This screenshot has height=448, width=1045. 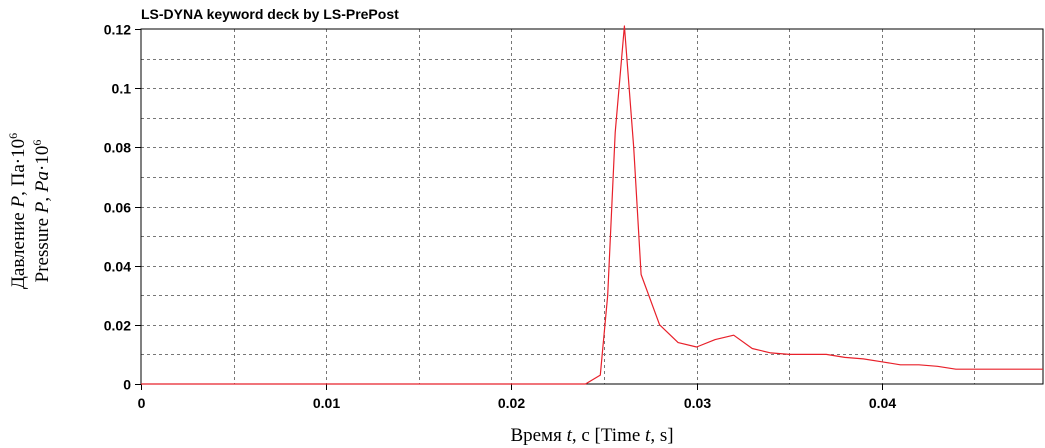 I want to click on chart-title: LS-DYNA keyword deck by LS-PrePost, so click(x=270, y=14).